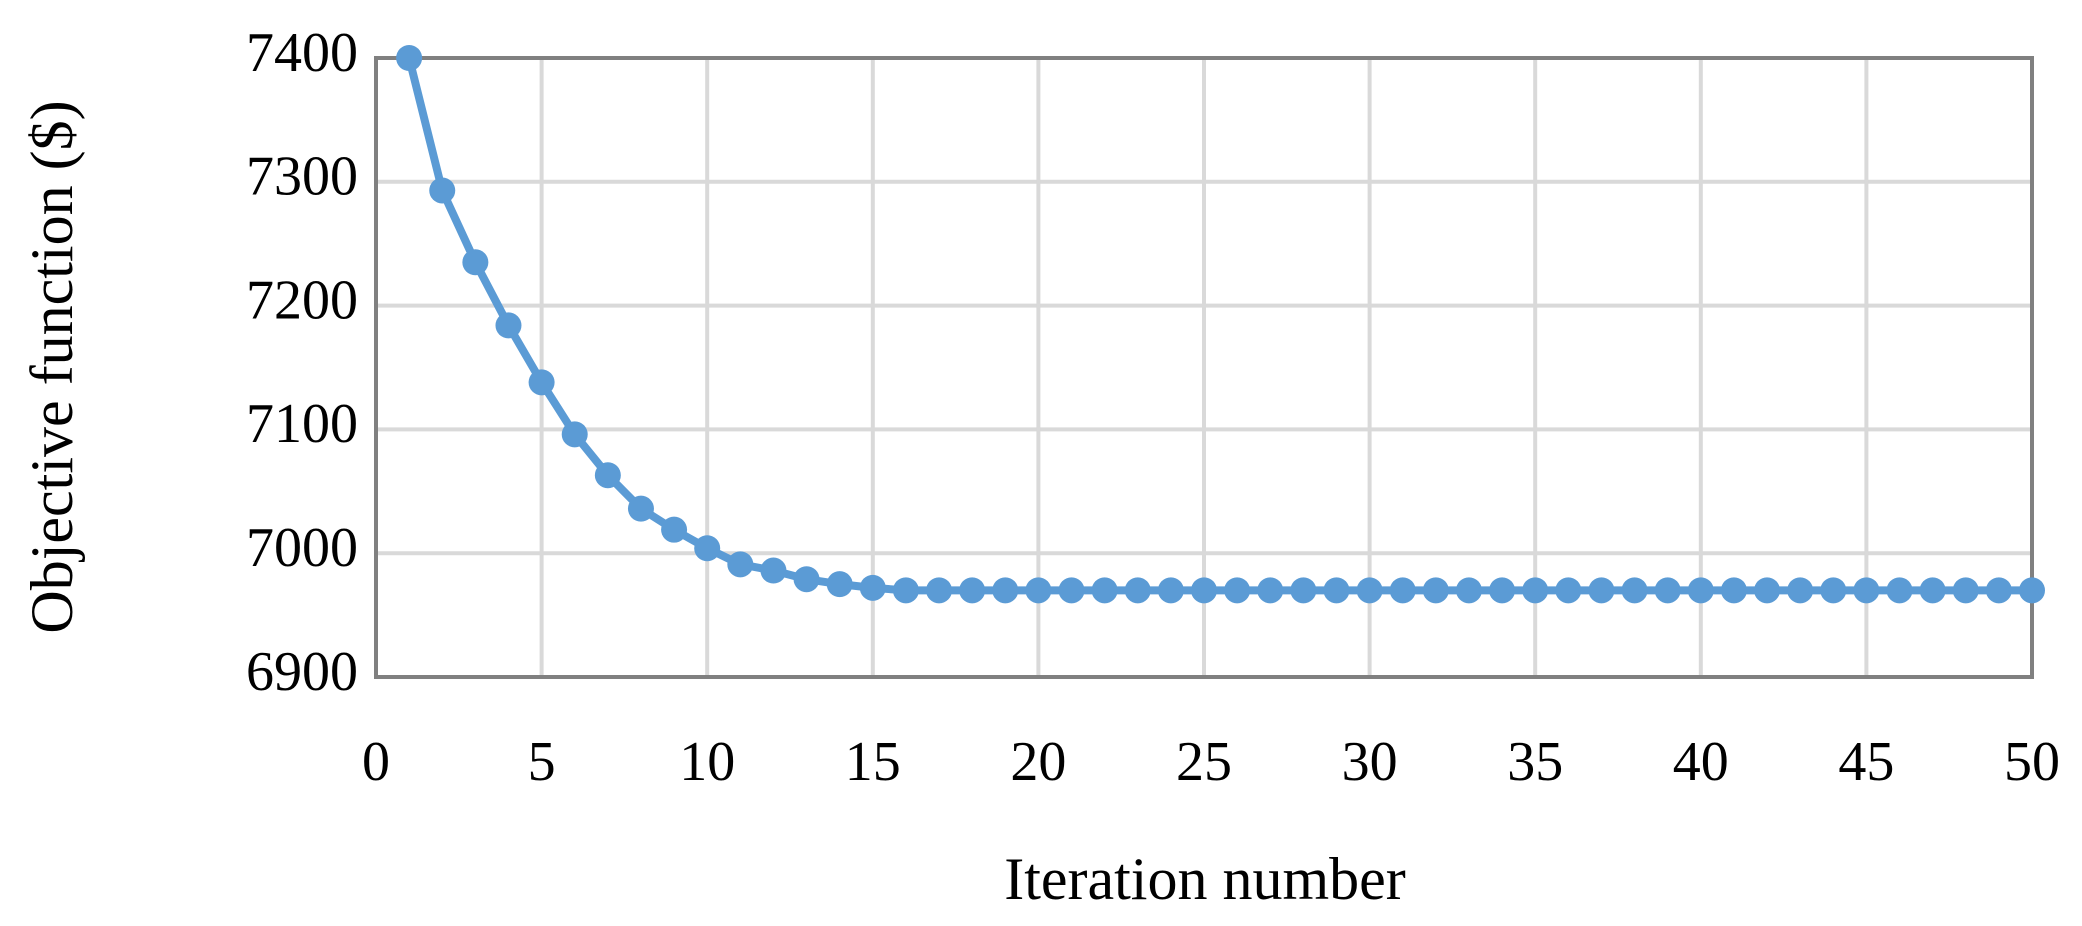 The height and width of the screenshot is (926, 2082). Describe the element at coordinates (302, 424) in the screenshot. I see `y-tick-label: 7100` at that location.